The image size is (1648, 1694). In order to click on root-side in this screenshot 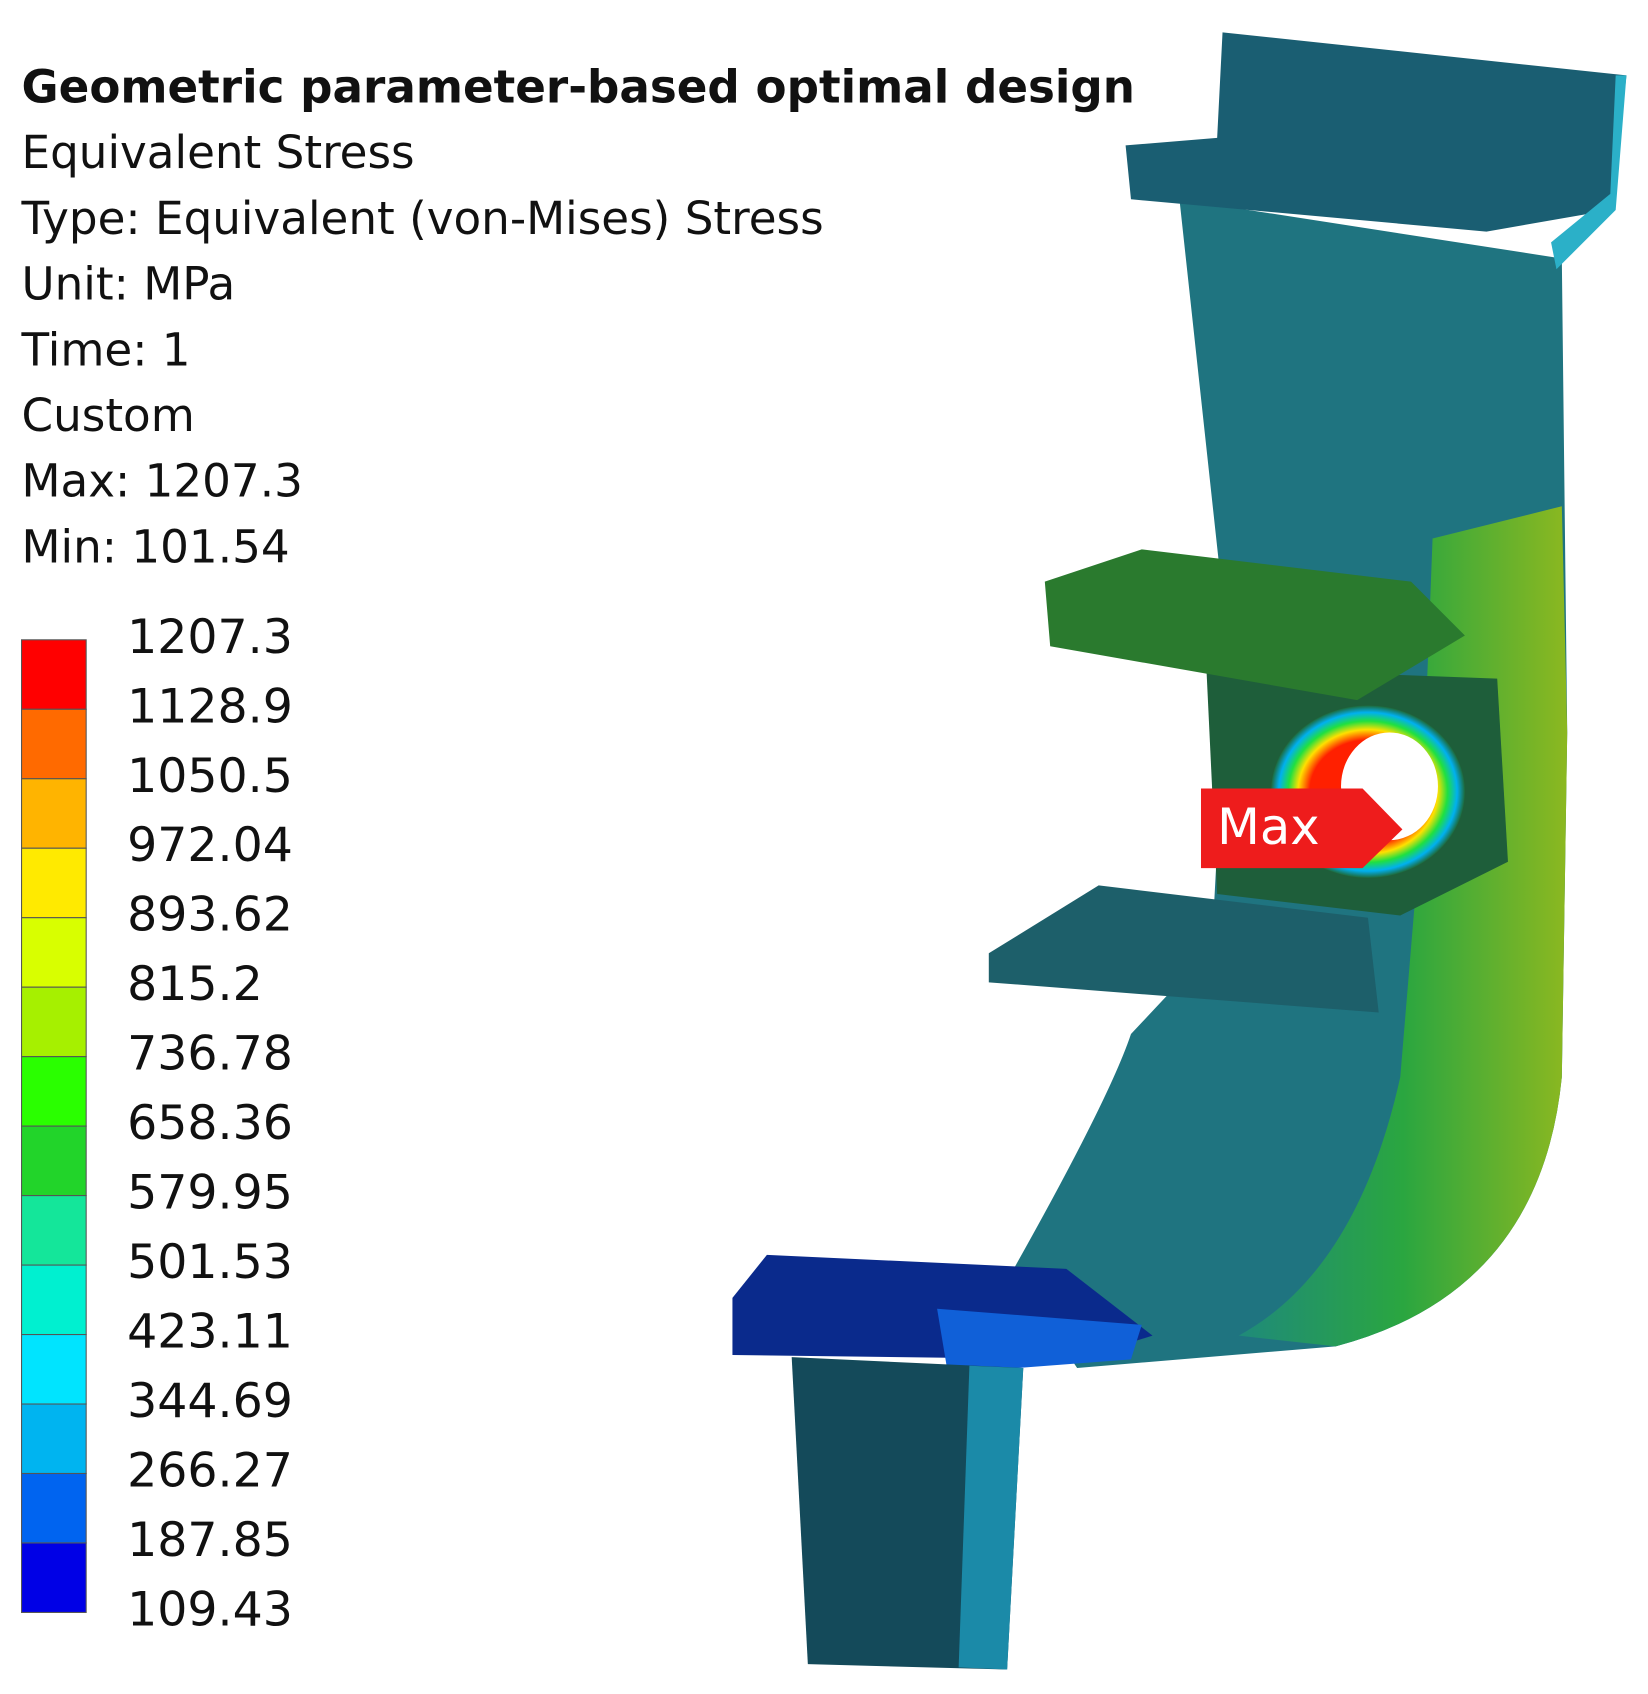, I will do `click(991, 1517)`.